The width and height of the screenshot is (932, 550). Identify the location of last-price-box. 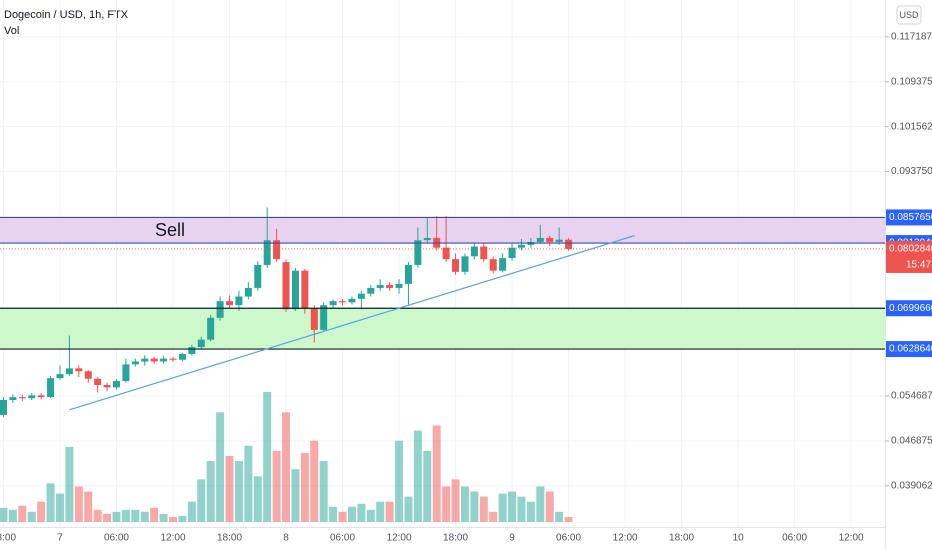
(909, 256).